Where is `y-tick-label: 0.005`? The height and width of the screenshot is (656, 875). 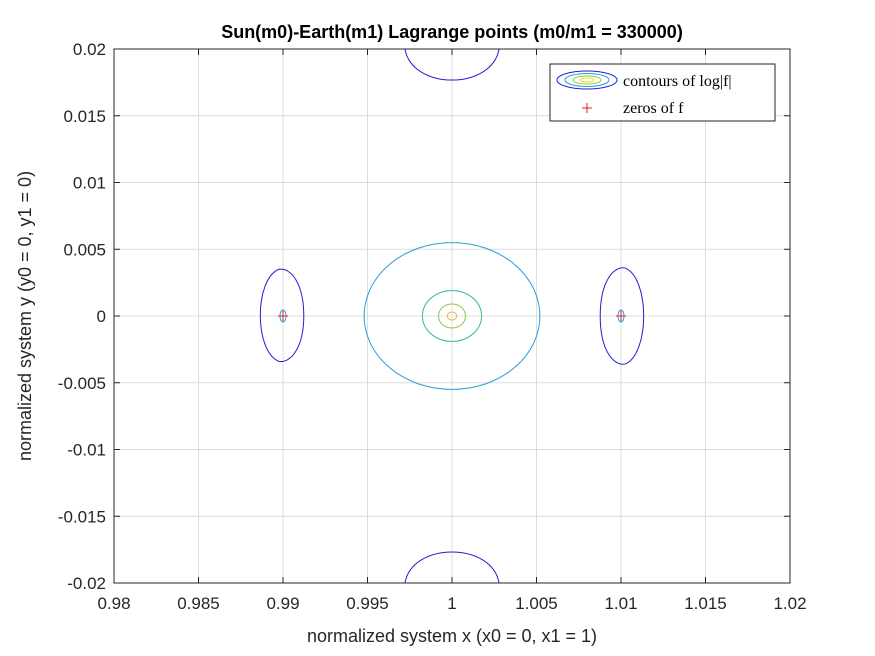 y-tick-label: 0.005 is located at coordinates (84, 249).